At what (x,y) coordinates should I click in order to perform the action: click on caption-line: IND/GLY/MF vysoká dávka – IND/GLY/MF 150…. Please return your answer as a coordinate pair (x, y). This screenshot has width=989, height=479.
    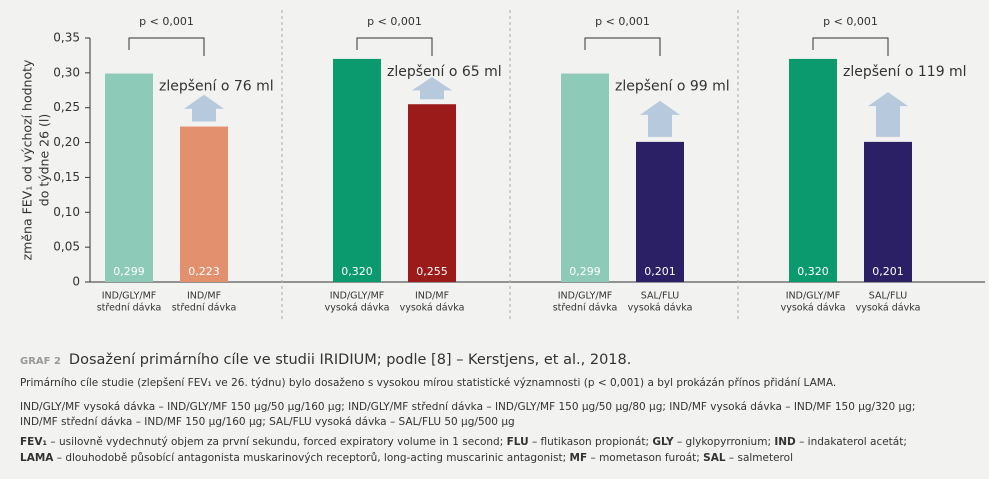
    Looking at the image, I should click on (468, 407).